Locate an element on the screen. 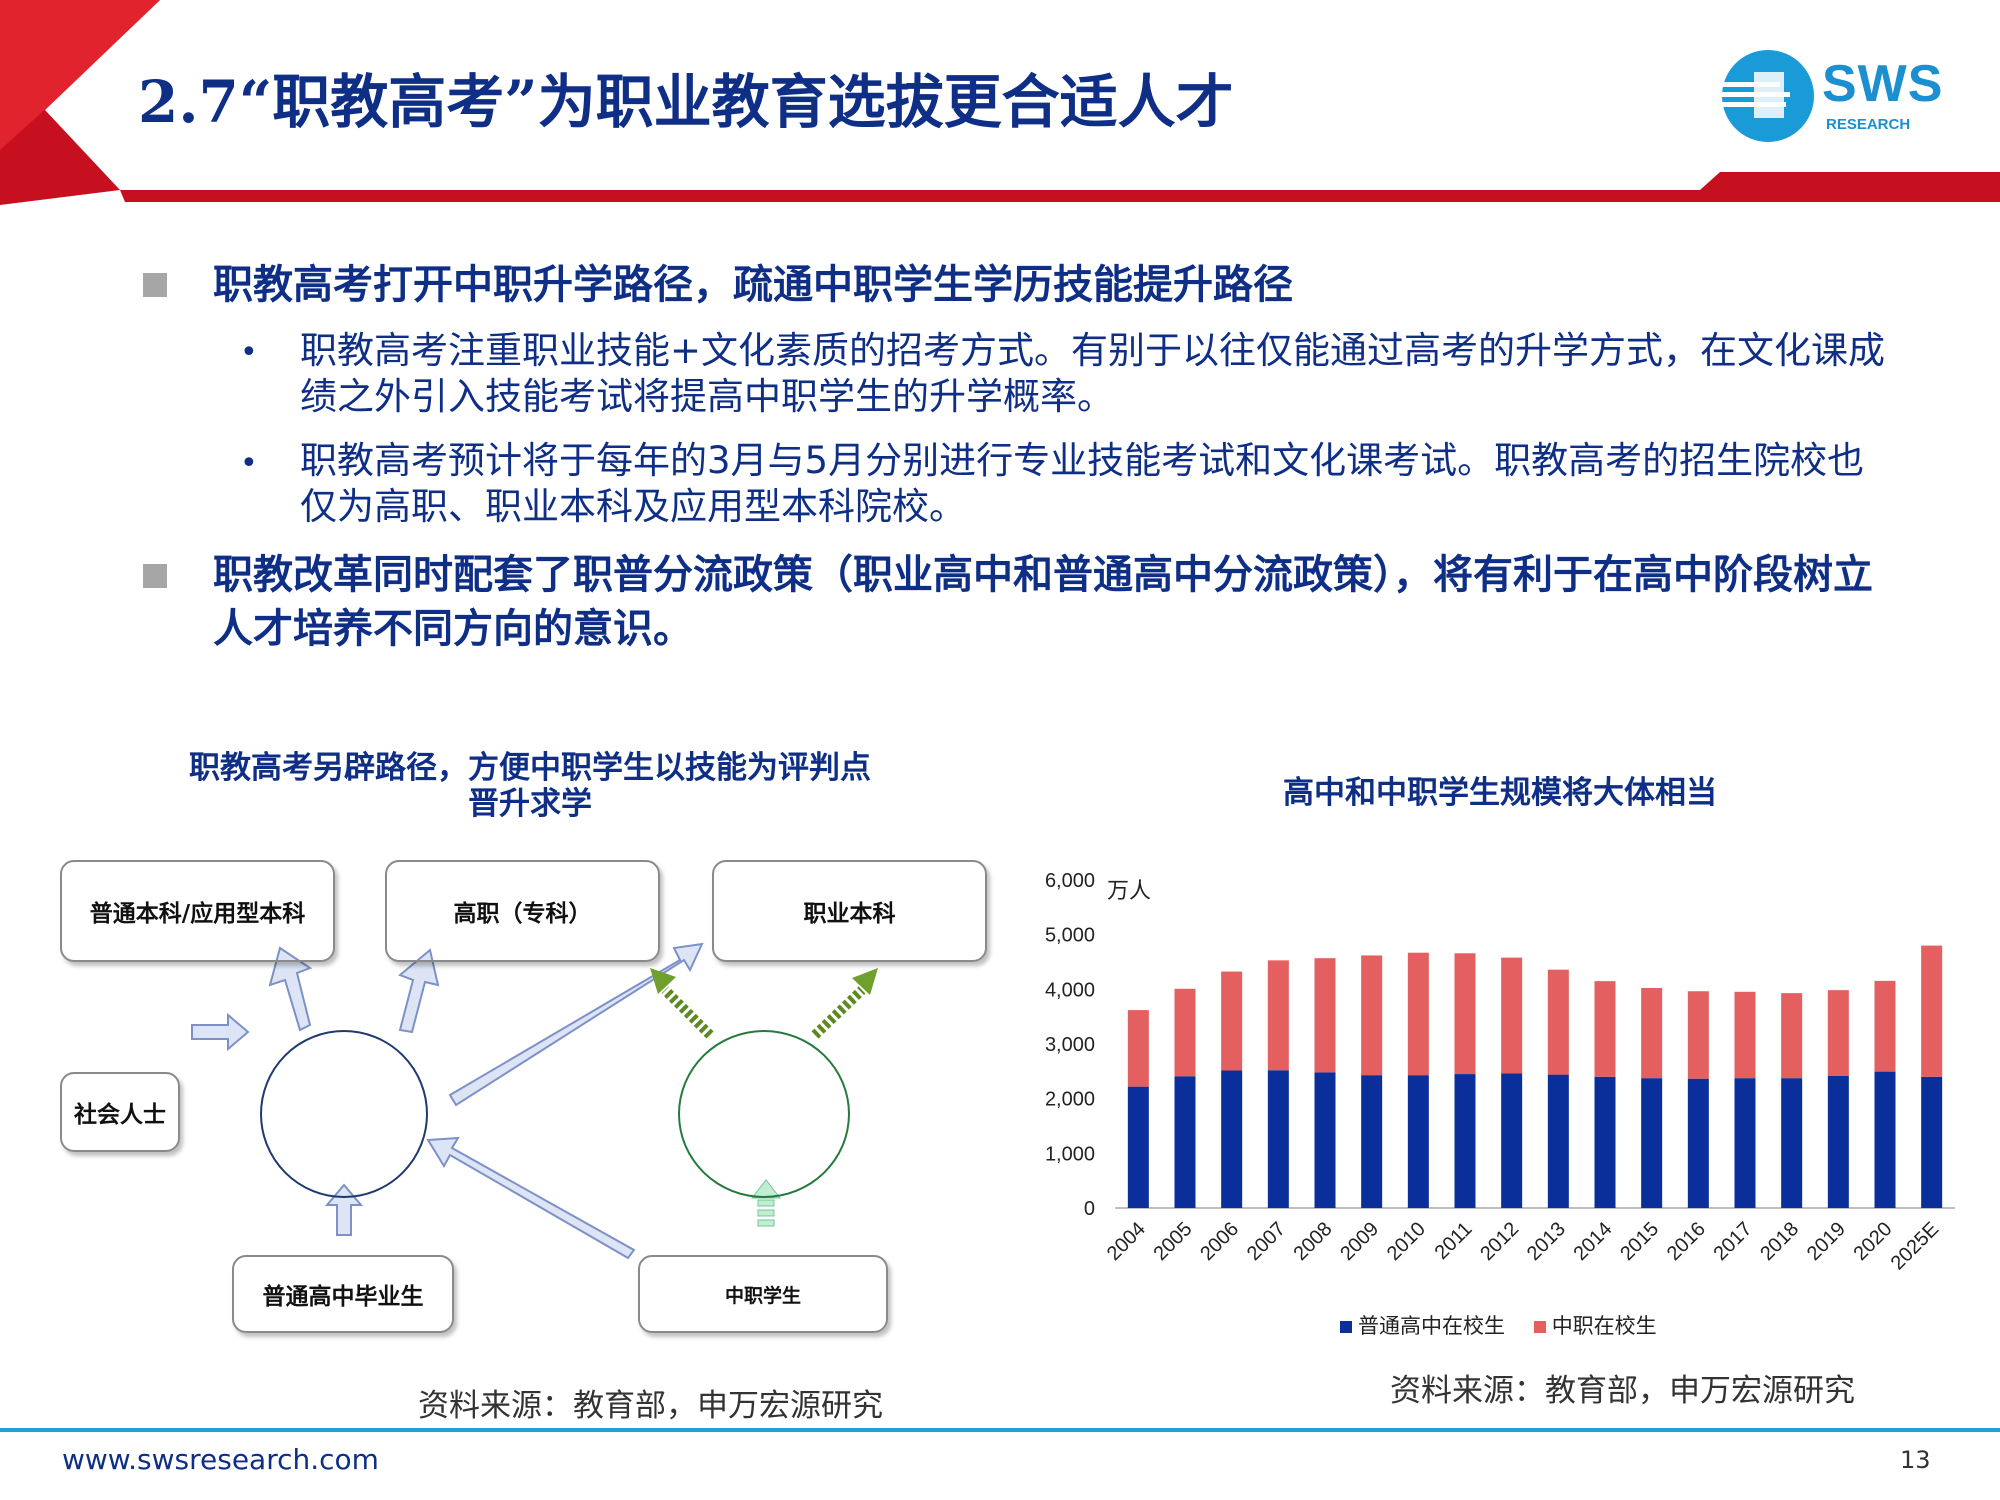 The height and width of the screenshot is (1500, 2000). y-tick-label: 0 is located at coordinates (1089, 1209).